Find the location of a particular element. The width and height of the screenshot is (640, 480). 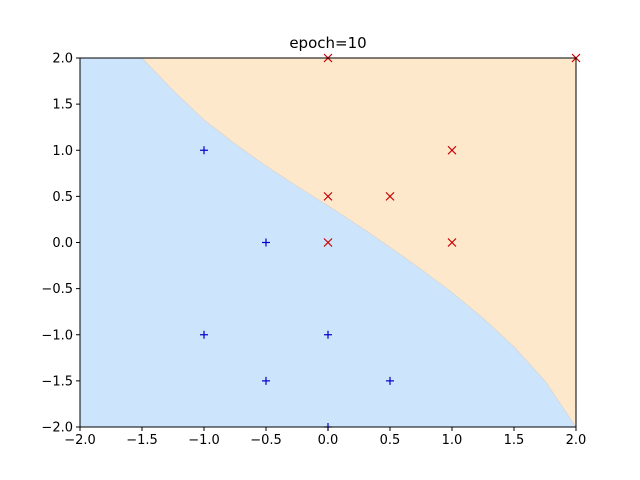

x-tick-label: −1.0 is located at coordinates (204, 440).